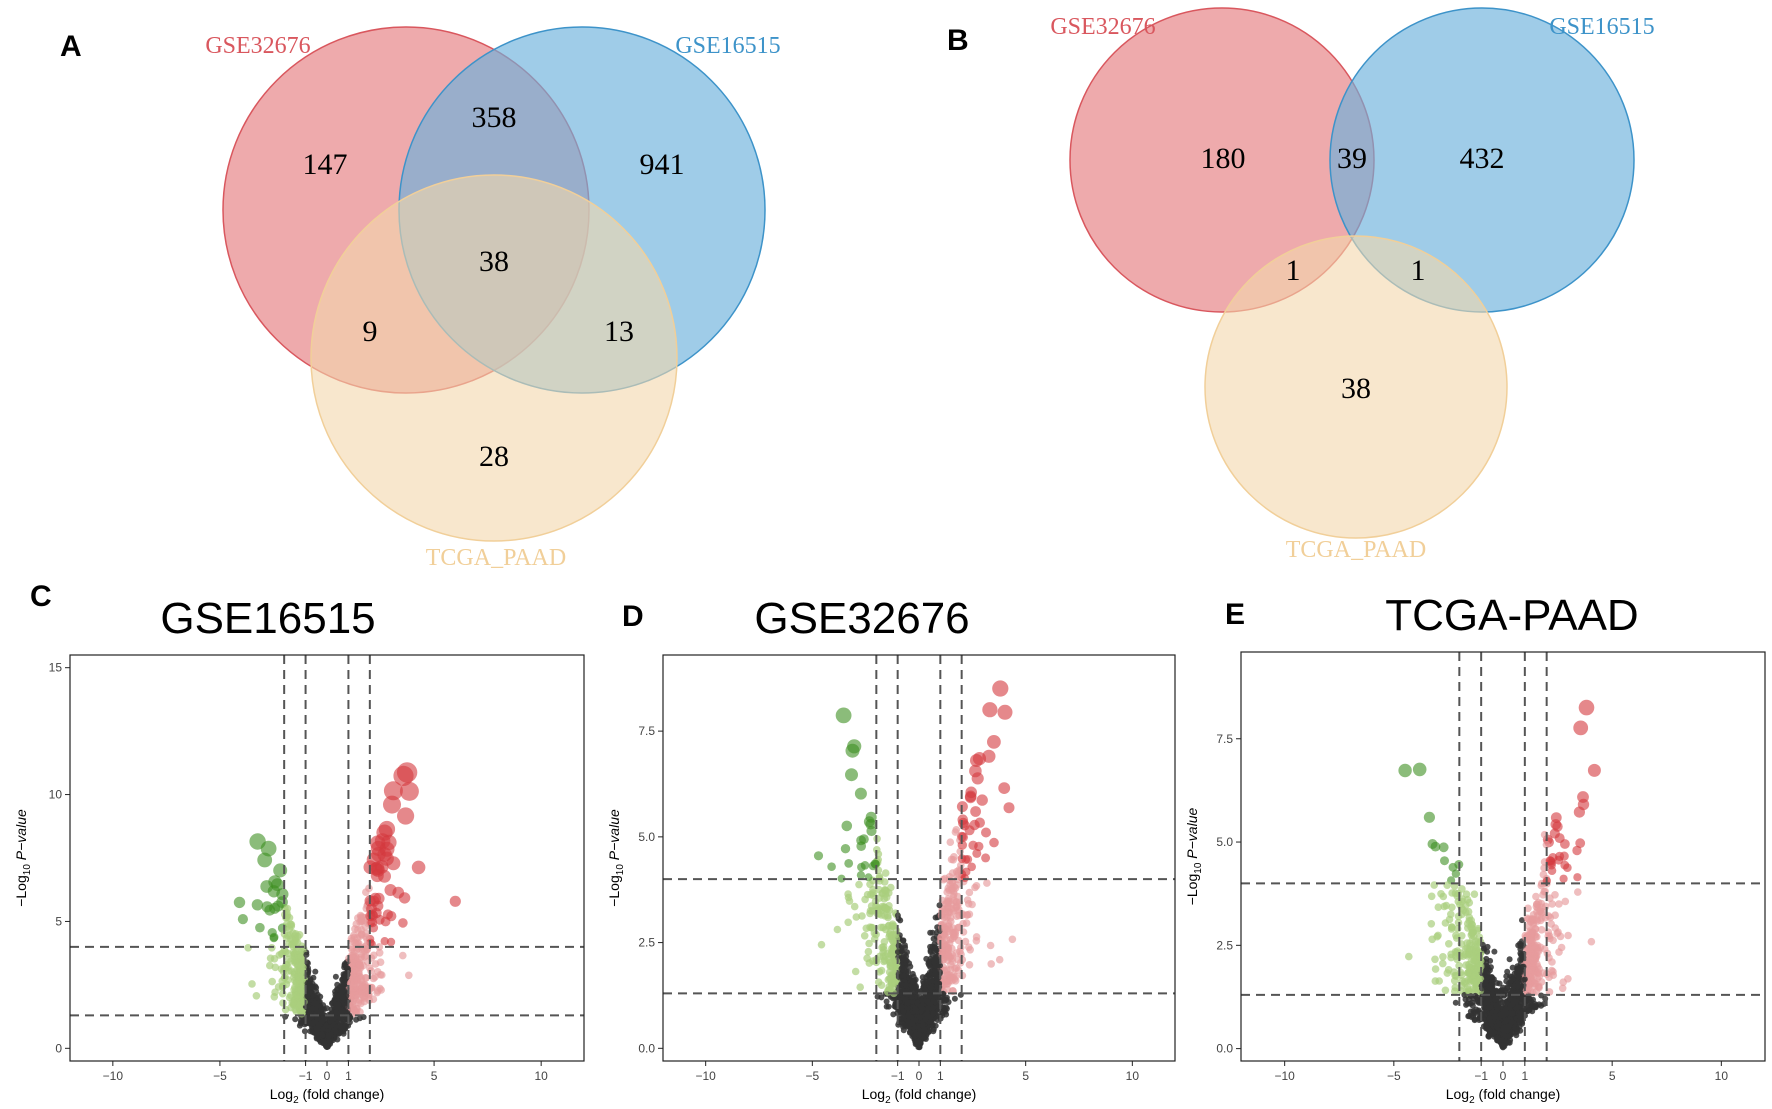  I want to click on venn-b-count-only-tcga: 38, so click(1356, 388).